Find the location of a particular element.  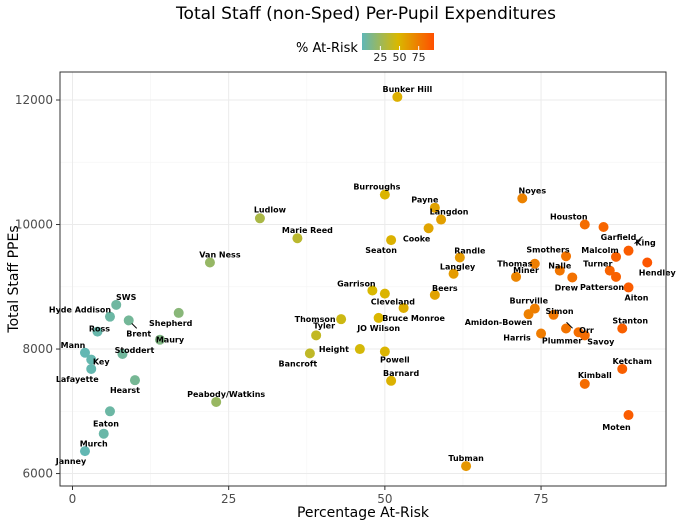

point-label: SWS is located at coordinates (126, 297).